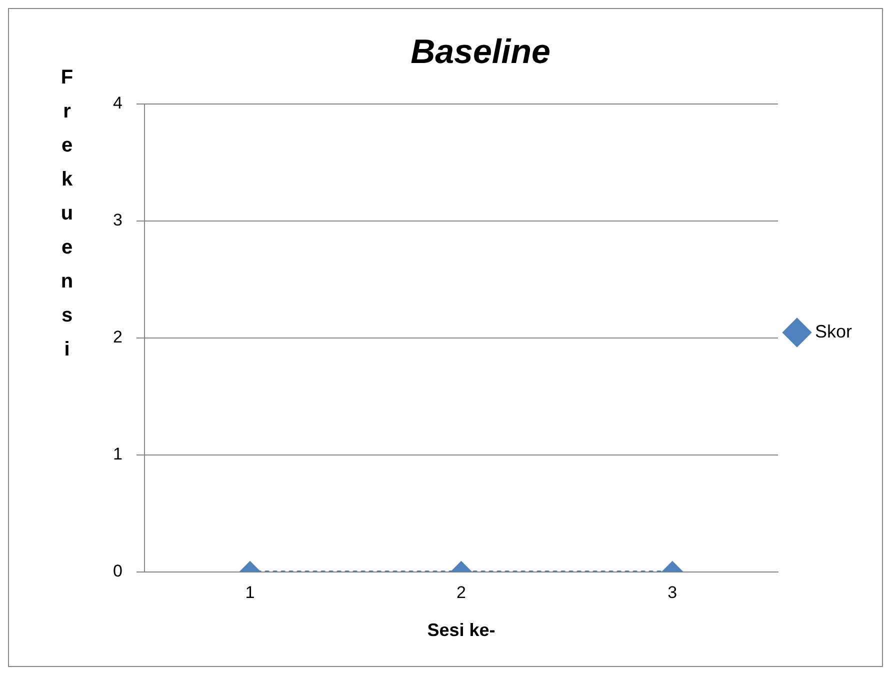  Describe the element at coordinates (833, 331) in the screenshot. I see `legend-label: Skor` at that location.